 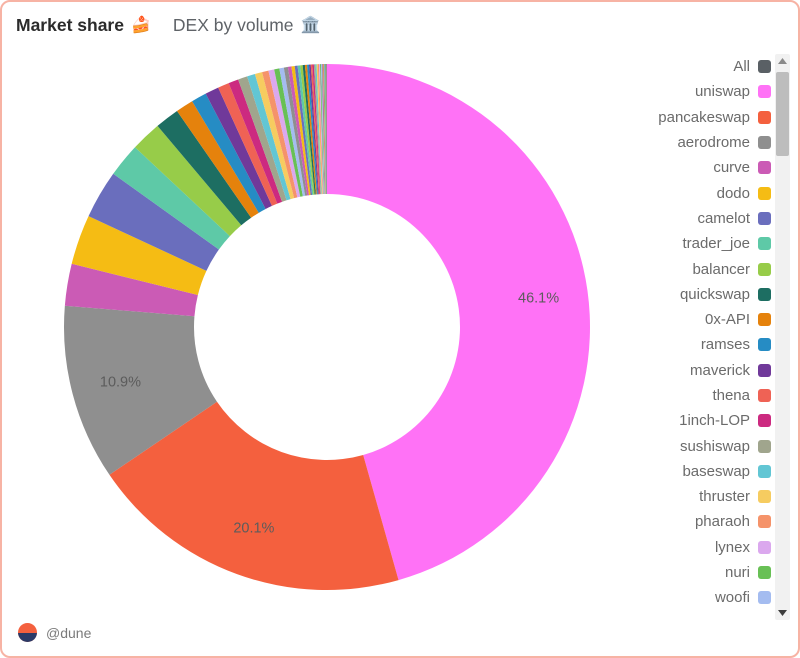 I want to click on legend-item-thena: thena, so click(x=705, y=395).